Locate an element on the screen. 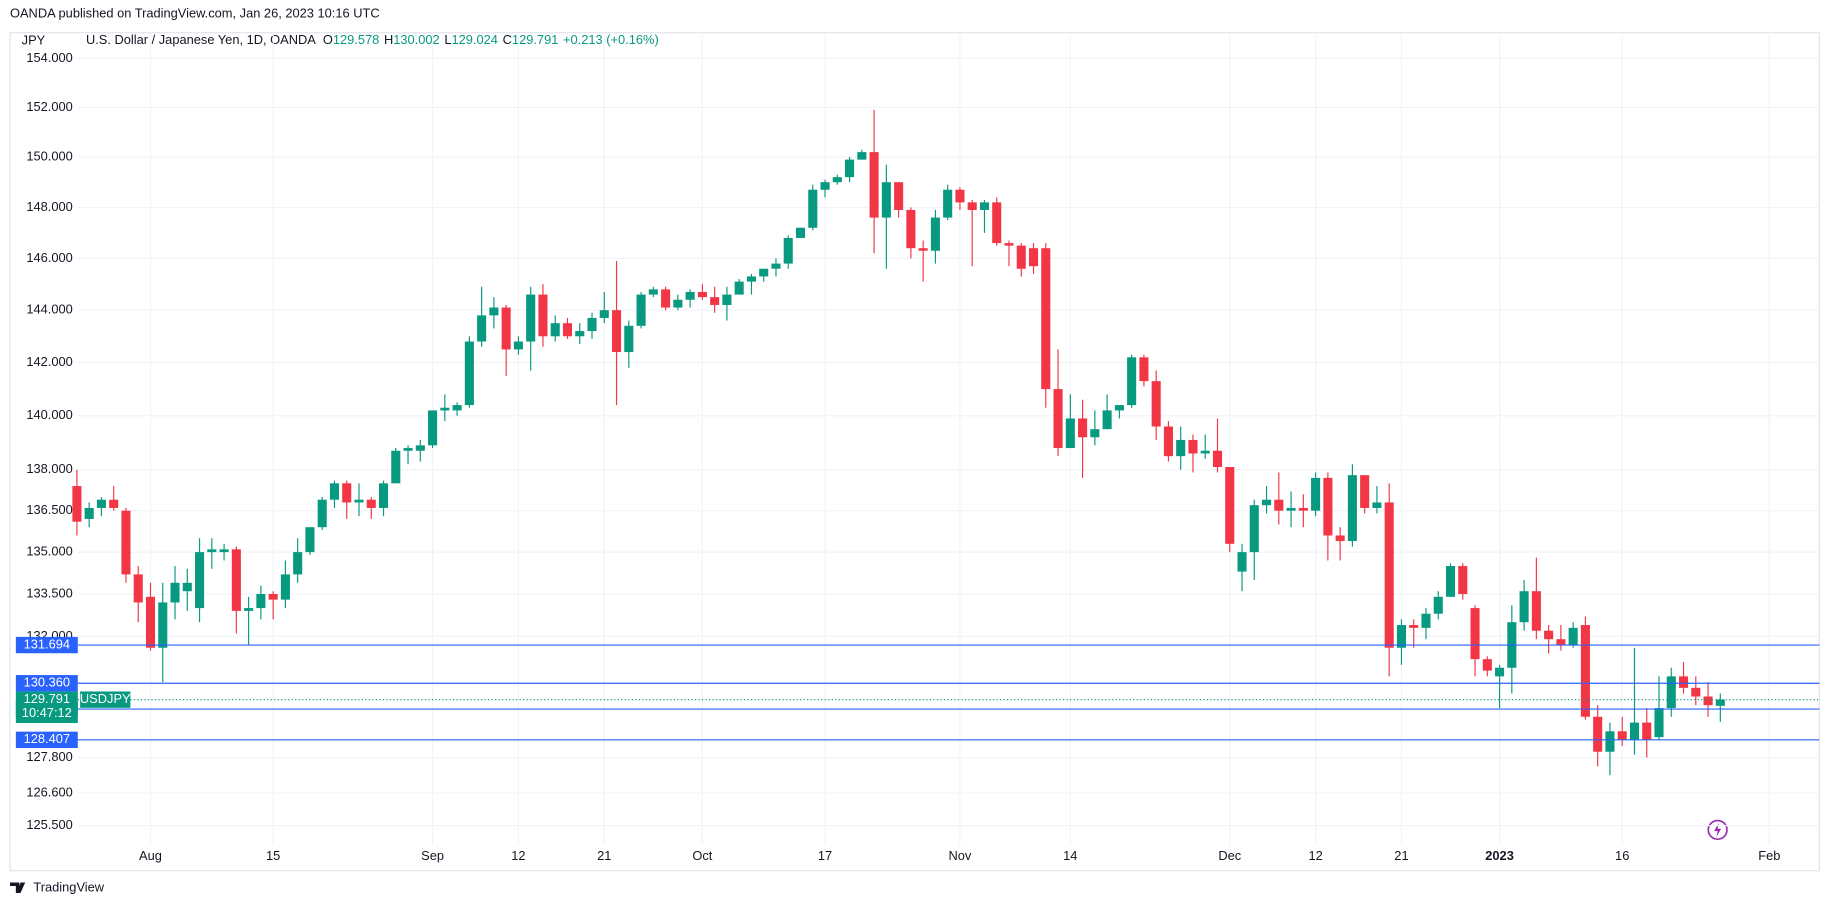  ohlc-value: 129.024 is located at coordinates (475, 39).